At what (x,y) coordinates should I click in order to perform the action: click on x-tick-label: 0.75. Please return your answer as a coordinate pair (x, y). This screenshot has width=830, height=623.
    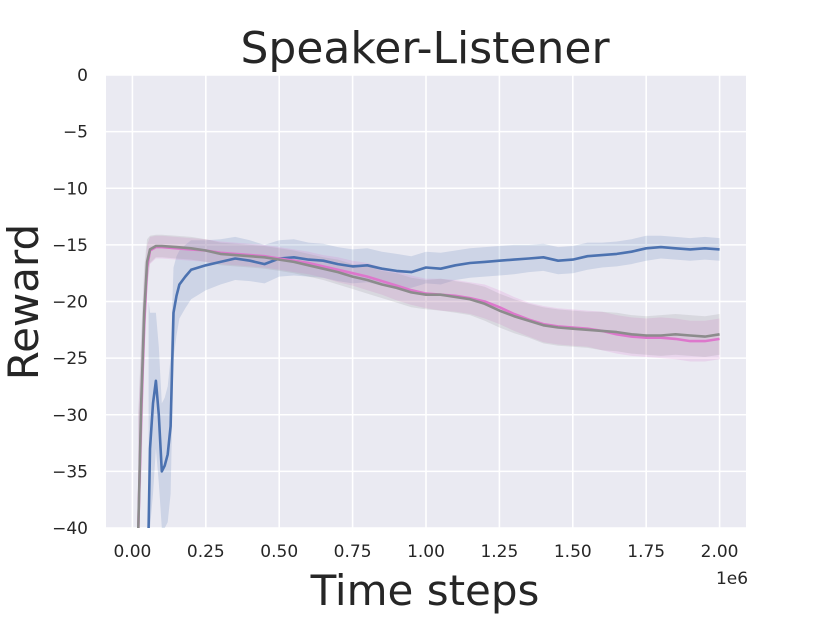
    Looking at the image, I should click on (353, 552).